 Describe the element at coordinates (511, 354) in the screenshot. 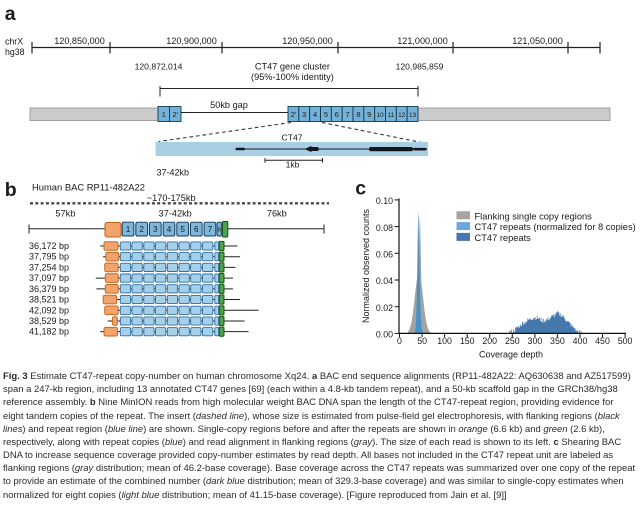

I see `svg-text: Coverage depth` at that location.